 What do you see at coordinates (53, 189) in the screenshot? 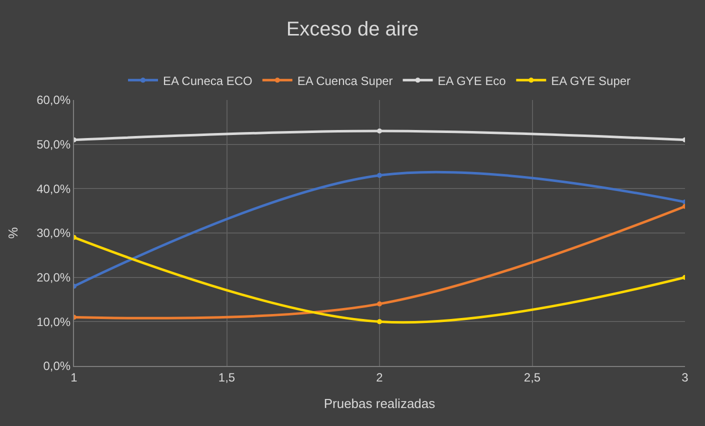
I see `y-tick-label: 40,0%` at bounding box center [53, 189].